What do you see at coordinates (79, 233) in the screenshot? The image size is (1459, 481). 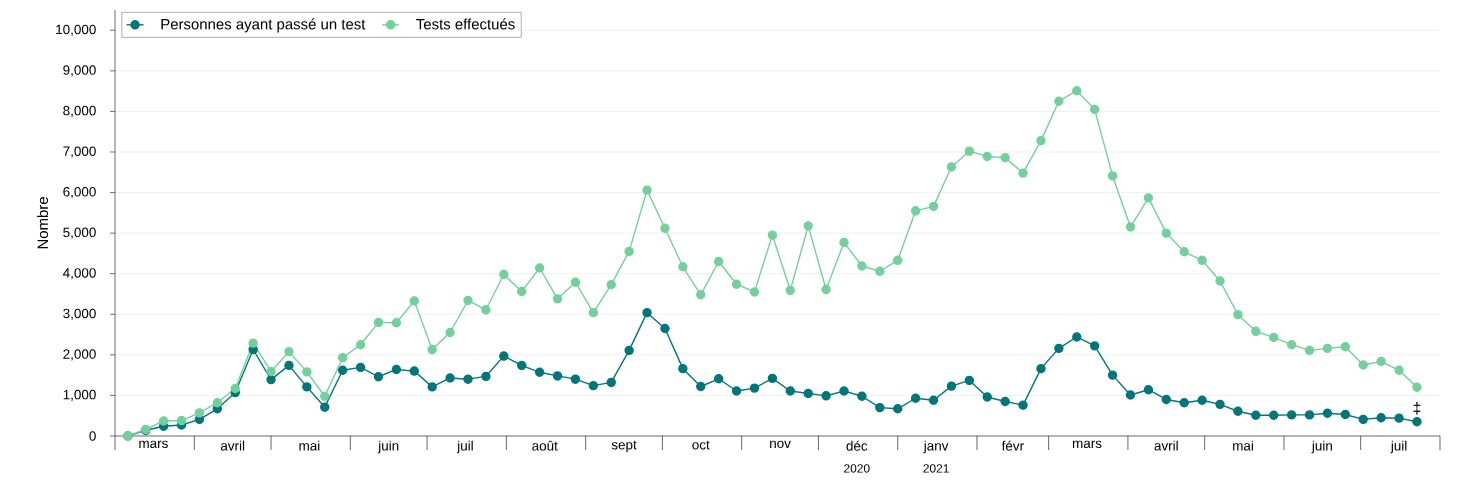 I see `y-tick-label: 5,000` at bounding box center [79, 233].